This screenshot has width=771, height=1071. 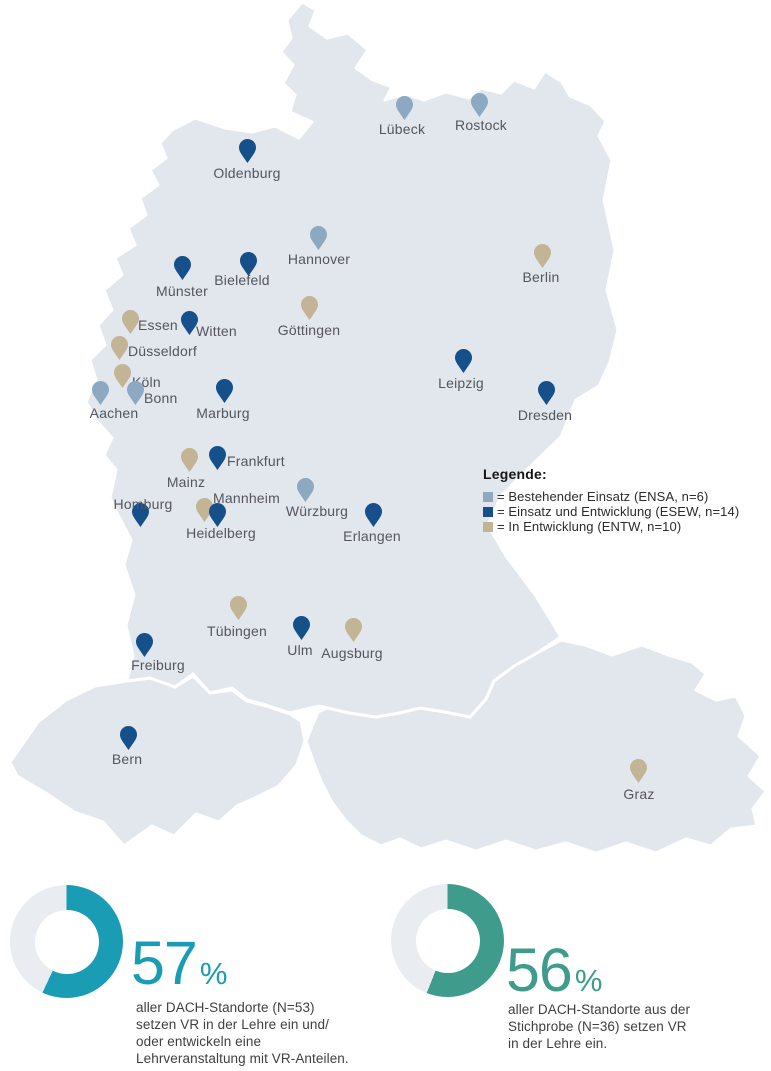 What do you see at coordinates (319, 259) in the screenshot?
I see `city-label-hannover: Hannover` at bounding box center [319, 259].